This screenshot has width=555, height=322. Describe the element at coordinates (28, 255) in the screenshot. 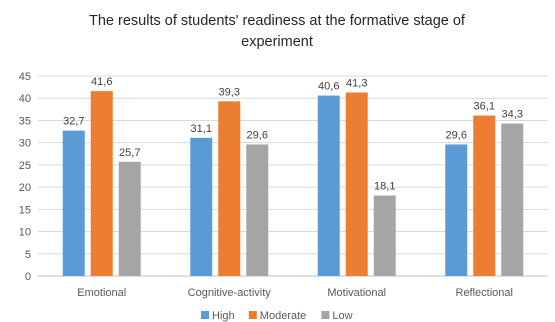

I see `y-tick-label: 5` at that location.